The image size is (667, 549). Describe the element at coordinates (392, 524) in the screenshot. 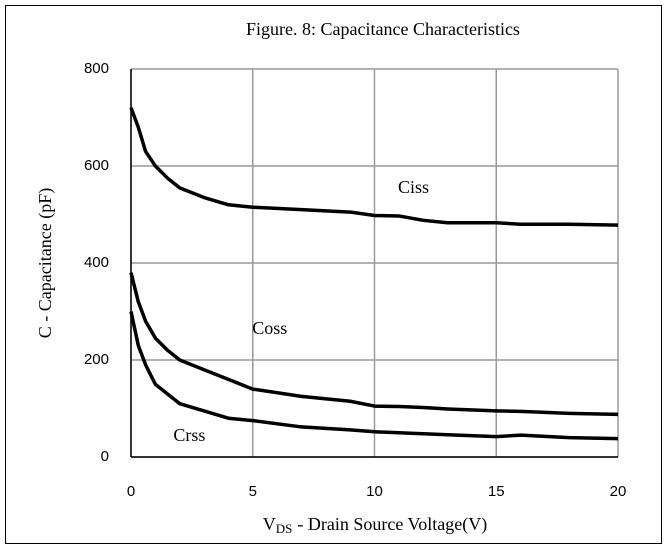

I see `x-label-text: - Drain Source Voltage(V)` at that location.